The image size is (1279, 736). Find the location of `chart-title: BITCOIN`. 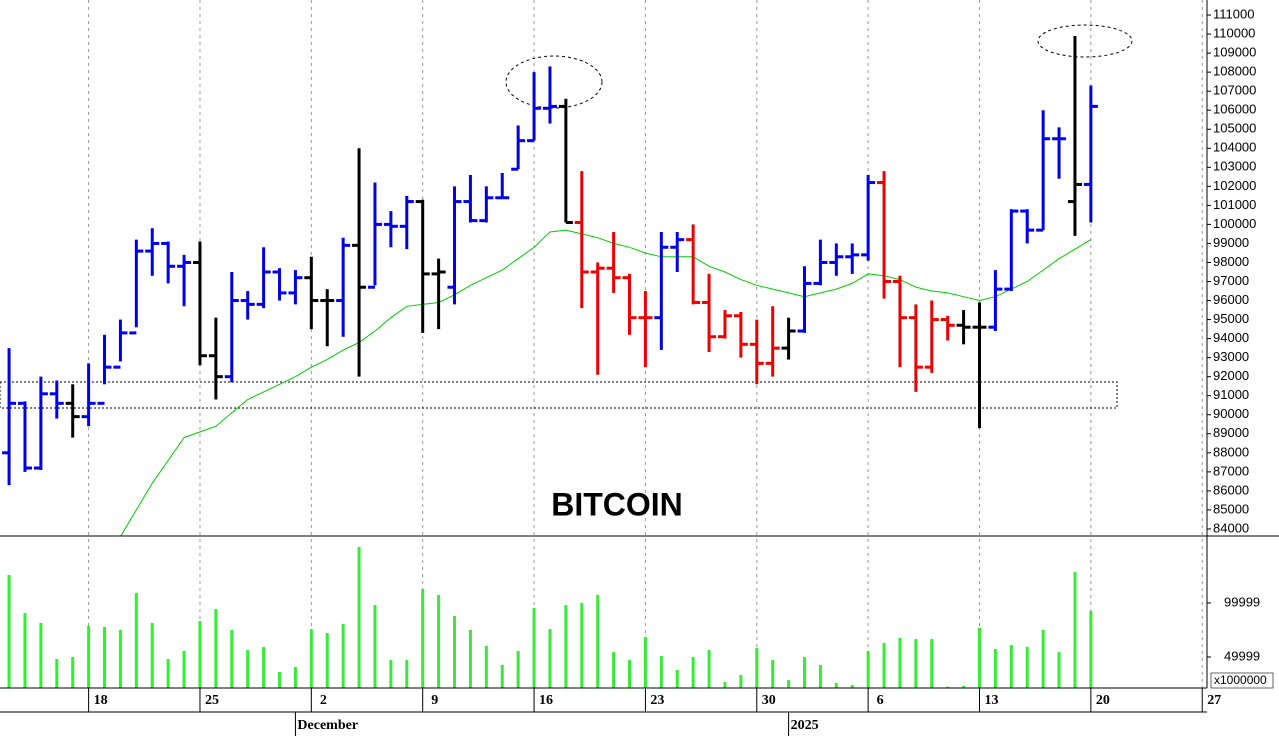

chart-title: BITCOIN is located at coordinates (617, 504).